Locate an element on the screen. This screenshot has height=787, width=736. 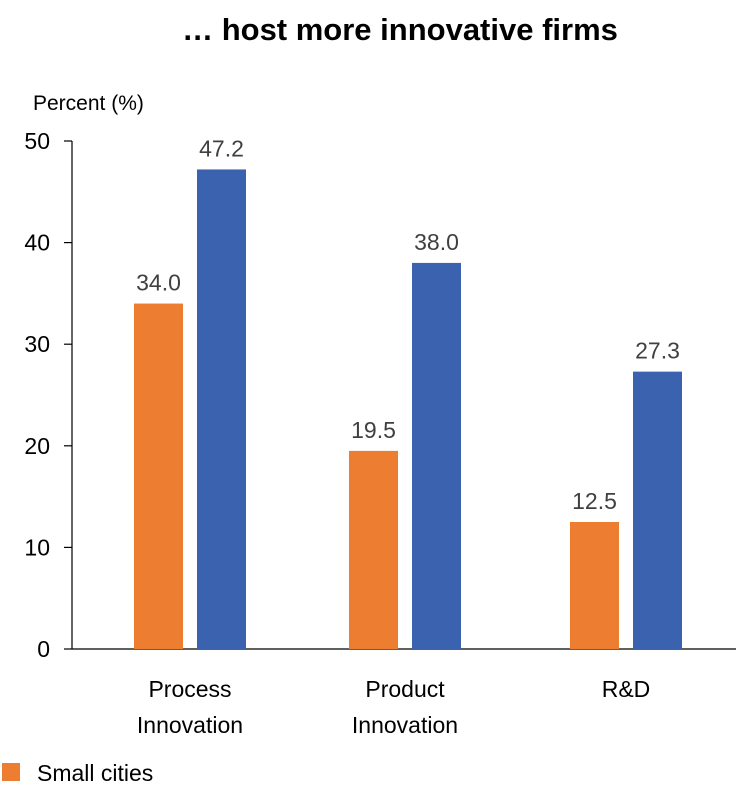
y-tick-label: 0 is located at coordinates (43, 649).